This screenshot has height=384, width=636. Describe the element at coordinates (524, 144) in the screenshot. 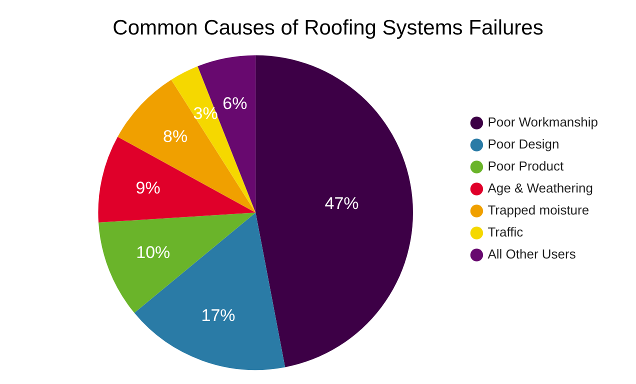

I see `legend-label: Poor Design` at that location.